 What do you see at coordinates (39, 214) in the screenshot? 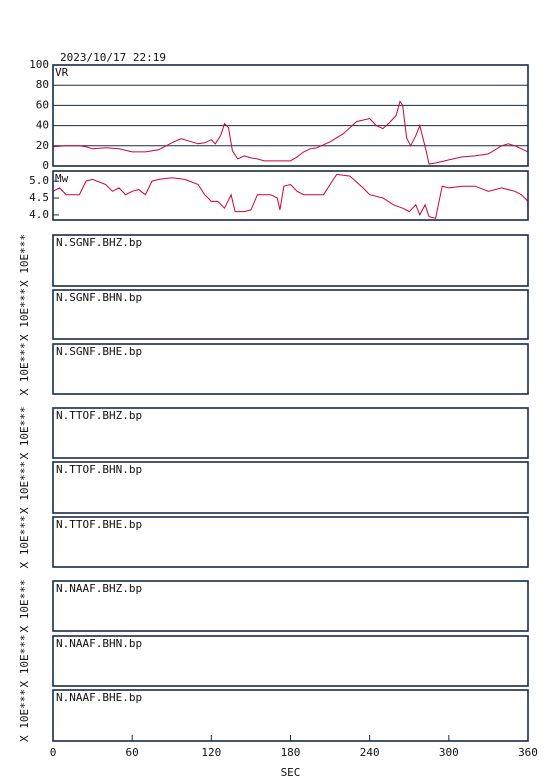
I see `y-tick-label: 4.0` at bounding box center [39, 214].